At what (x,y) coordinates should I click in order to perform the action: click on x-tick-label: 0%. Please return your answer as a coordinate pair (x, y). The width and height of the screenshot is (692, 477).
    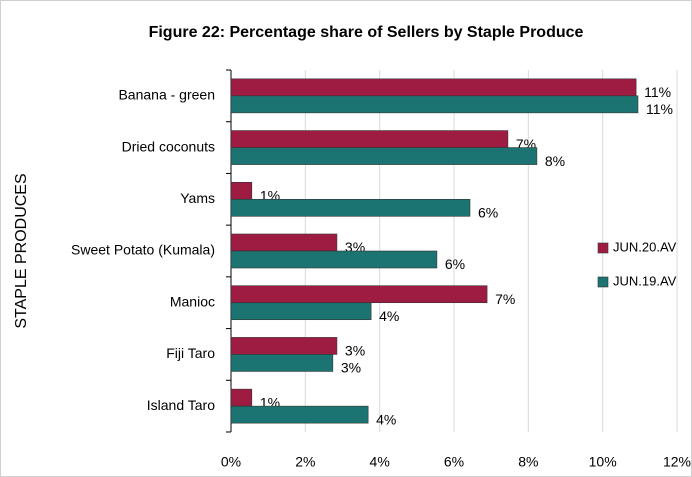
    Looking at the image, I should click on (231, 462).